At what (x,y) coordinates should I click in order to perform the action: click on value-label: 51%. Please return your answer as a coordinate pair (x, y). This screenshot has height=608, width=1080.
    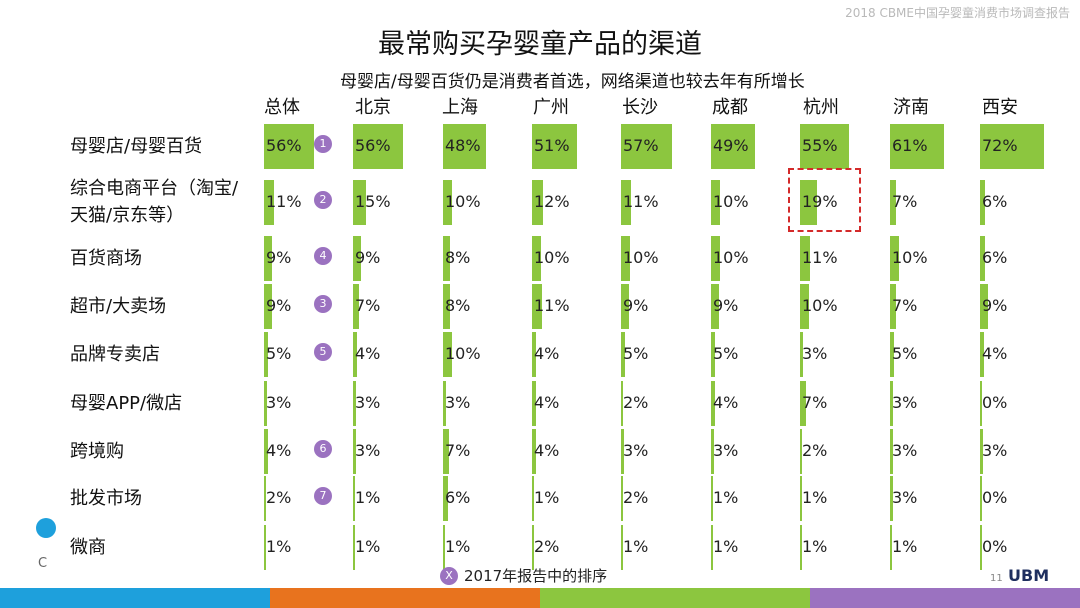
    Looking at the image, I should click on (552, 145).